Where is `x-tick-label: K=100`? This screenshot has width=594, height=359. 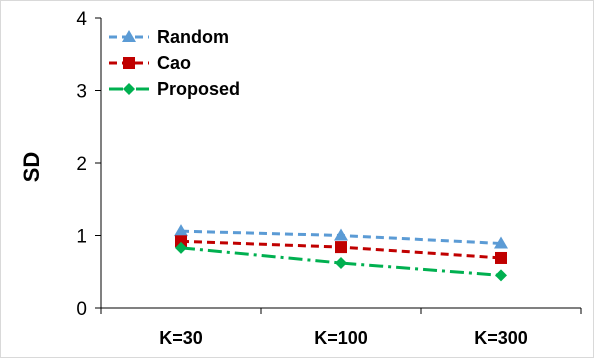
x-tick-label: K=100 is located at coordinates (341, 338).